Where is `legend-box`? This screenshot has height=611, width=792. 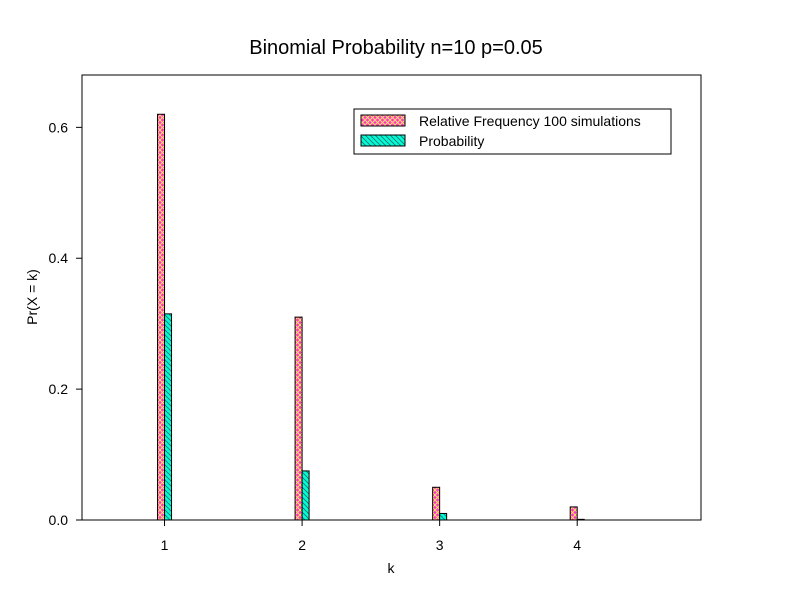
legend-box is located at coordinates (512, 131).